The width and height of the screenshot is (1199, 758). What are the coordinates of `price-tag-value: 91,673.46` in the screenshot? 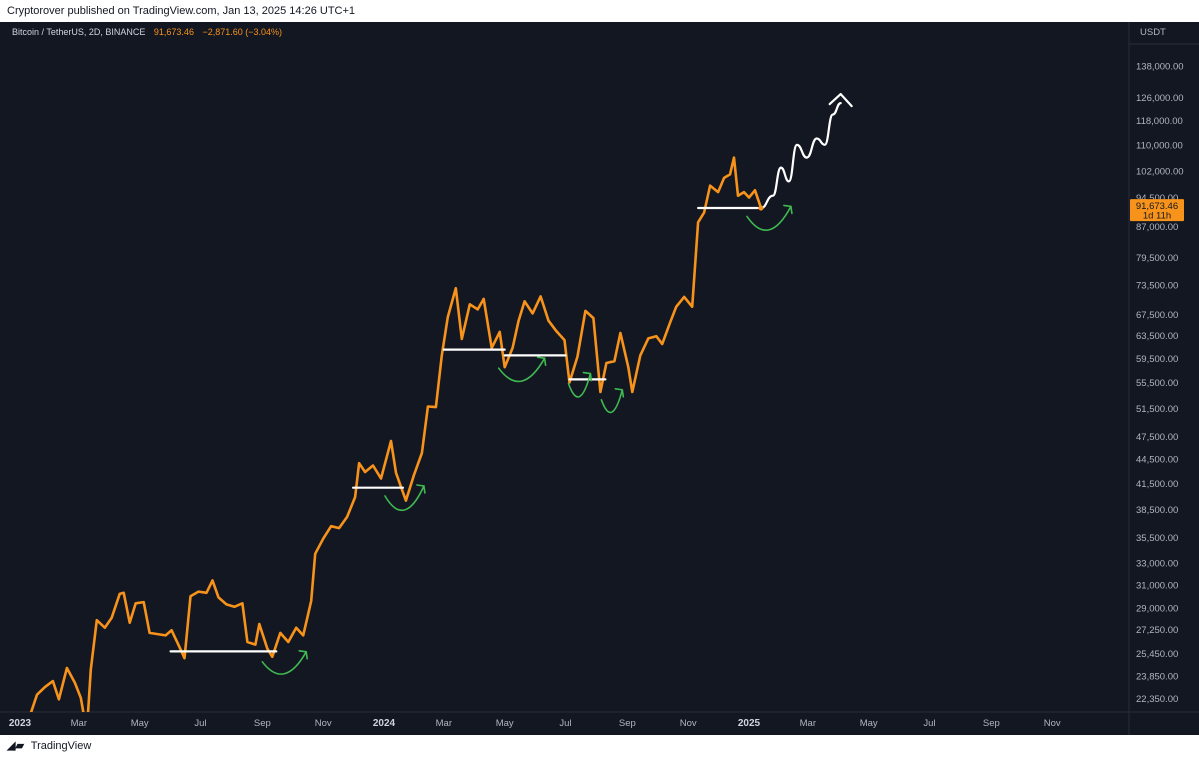 It's located at (1157, 206).